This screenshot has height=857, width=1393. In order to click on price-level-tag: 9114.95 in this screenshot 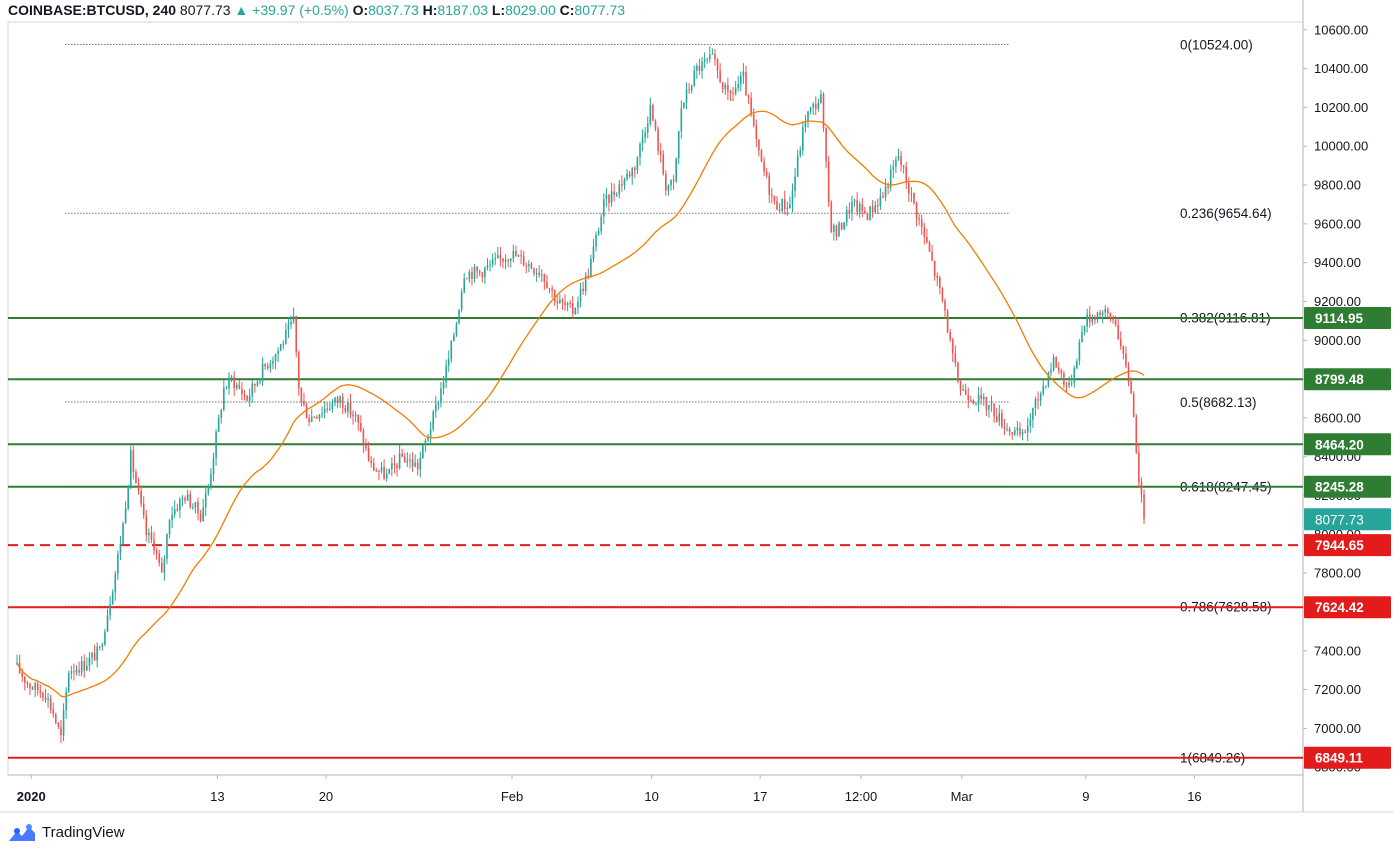, I will do `click(1347, 317)`.